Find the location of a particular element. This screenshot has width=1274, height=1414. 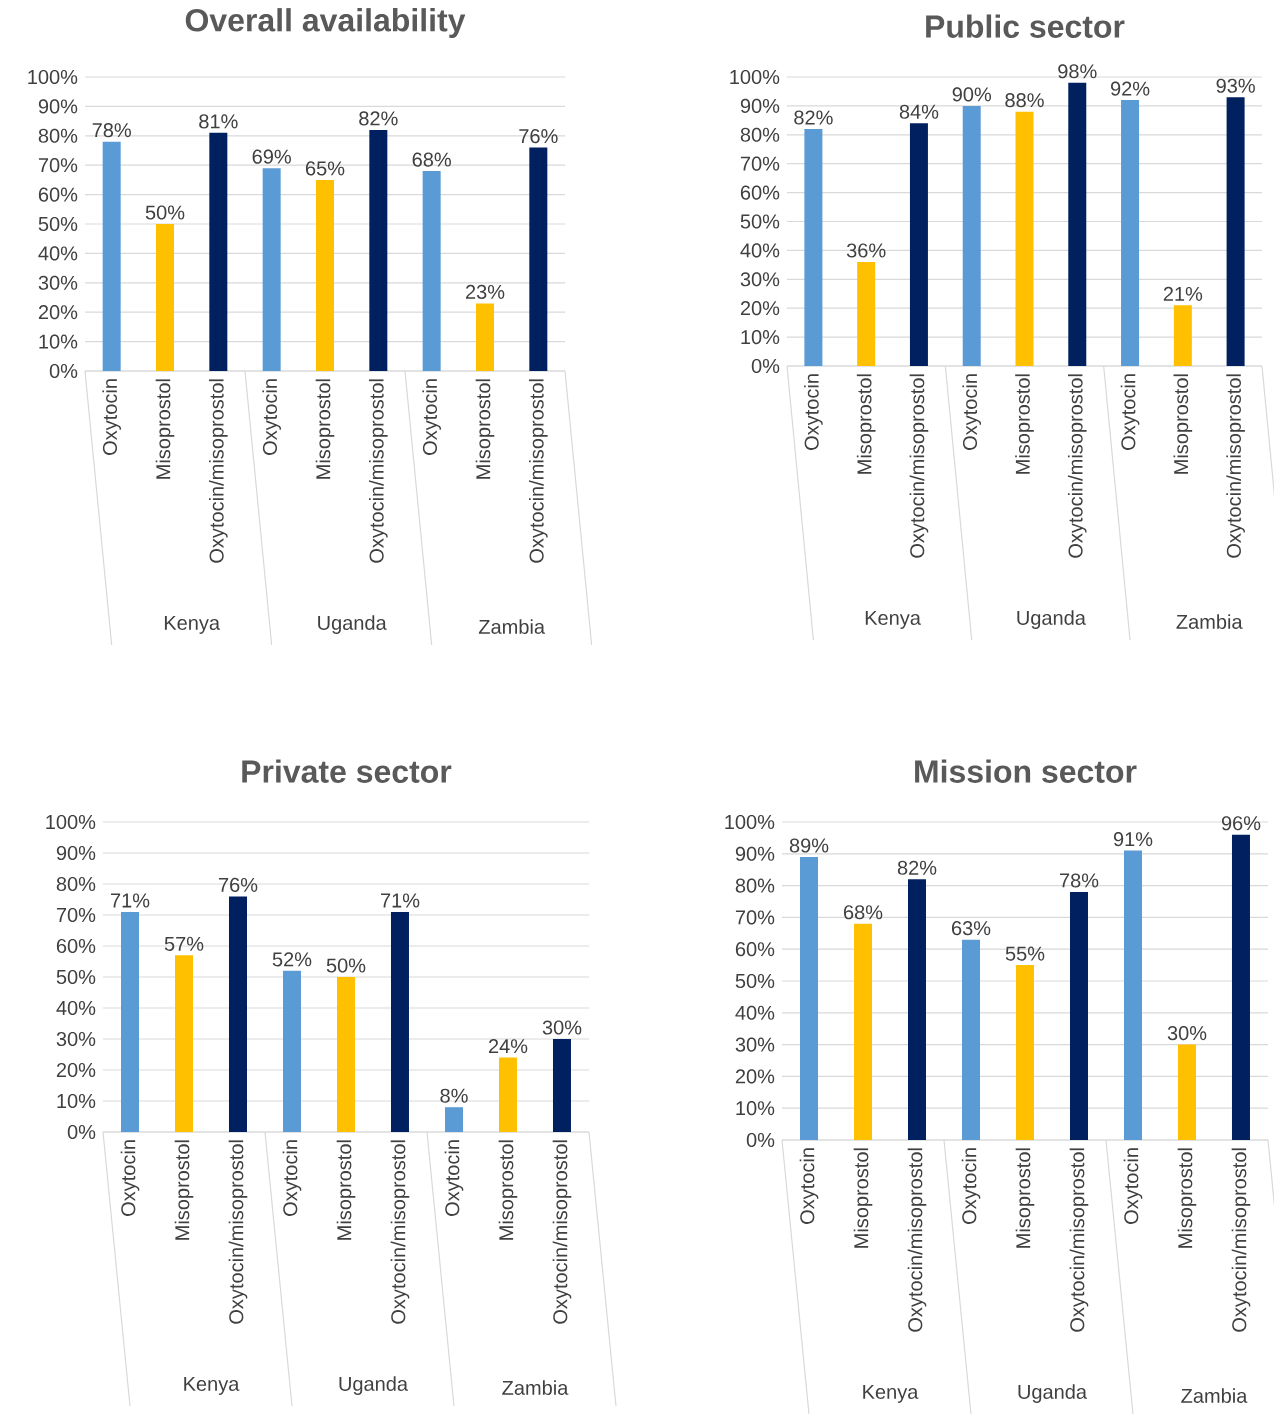

data-label: 96% is located at coordinates (1241, 823).